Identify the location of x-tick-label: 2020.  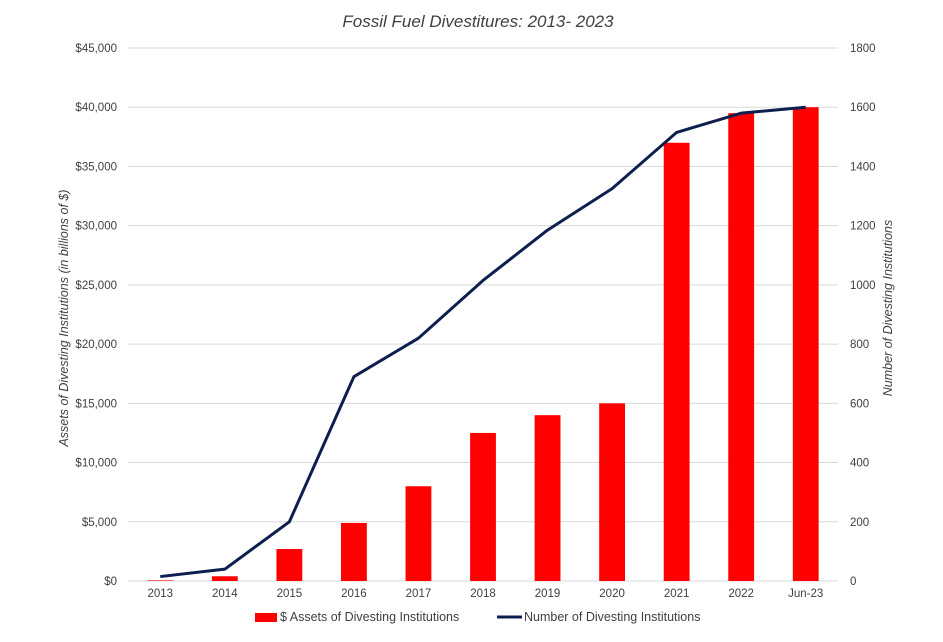
(612, 594).